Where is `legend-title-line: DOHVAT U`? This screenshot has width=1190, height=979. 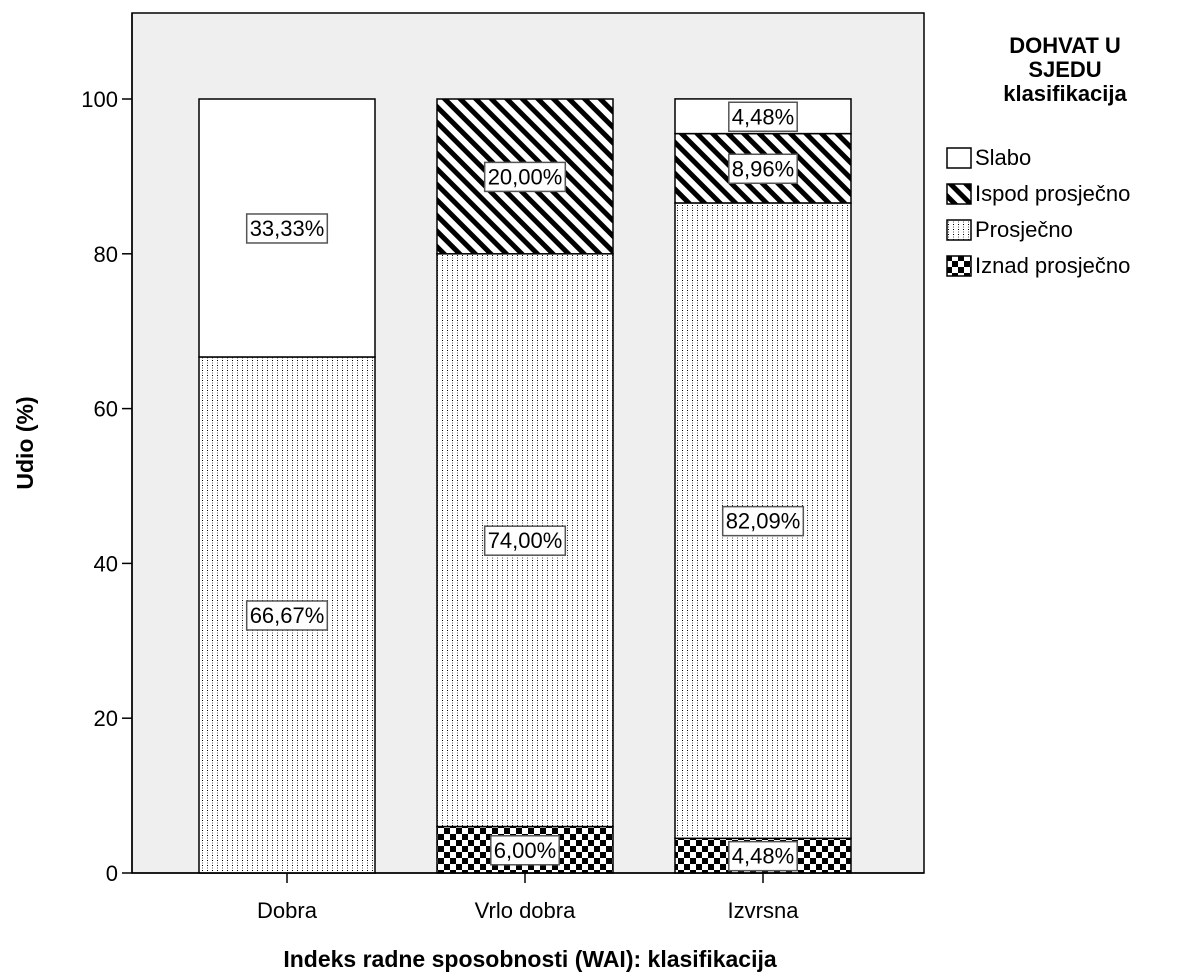
legend-title-line: DOHVAT U is located at coordinates (1065, 45).